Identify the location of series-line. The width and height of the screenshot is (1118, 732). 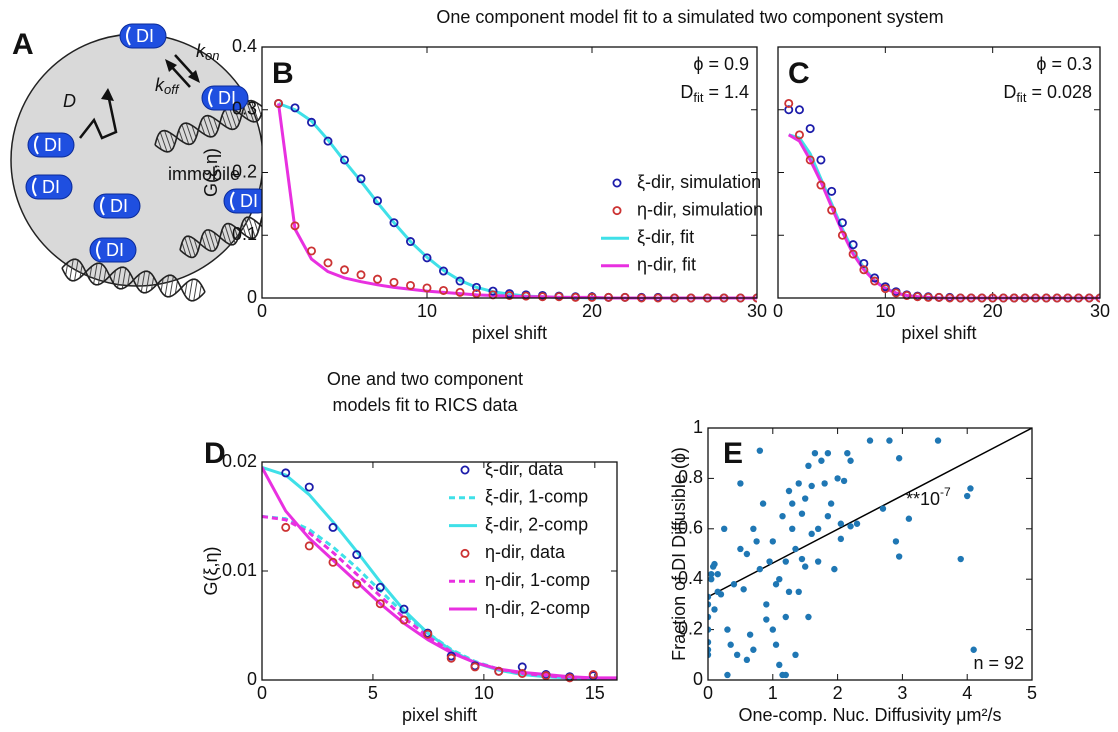
(439, 573).